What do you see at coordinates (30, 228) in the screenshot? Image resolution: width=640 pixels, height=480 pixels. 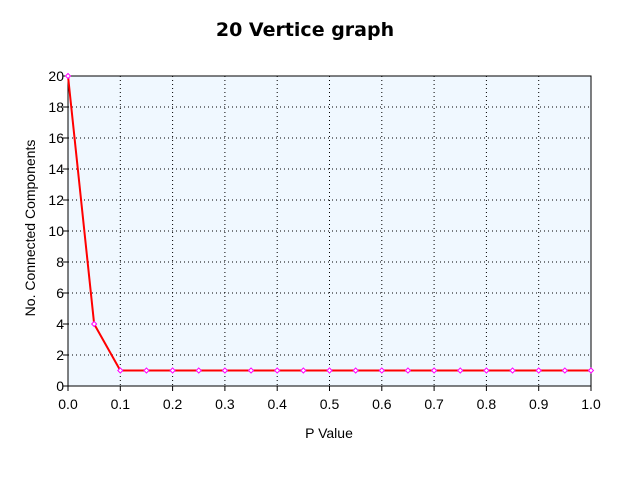 I see `y-axis-label: No. Connected Components` at bounding box center [30, 228].